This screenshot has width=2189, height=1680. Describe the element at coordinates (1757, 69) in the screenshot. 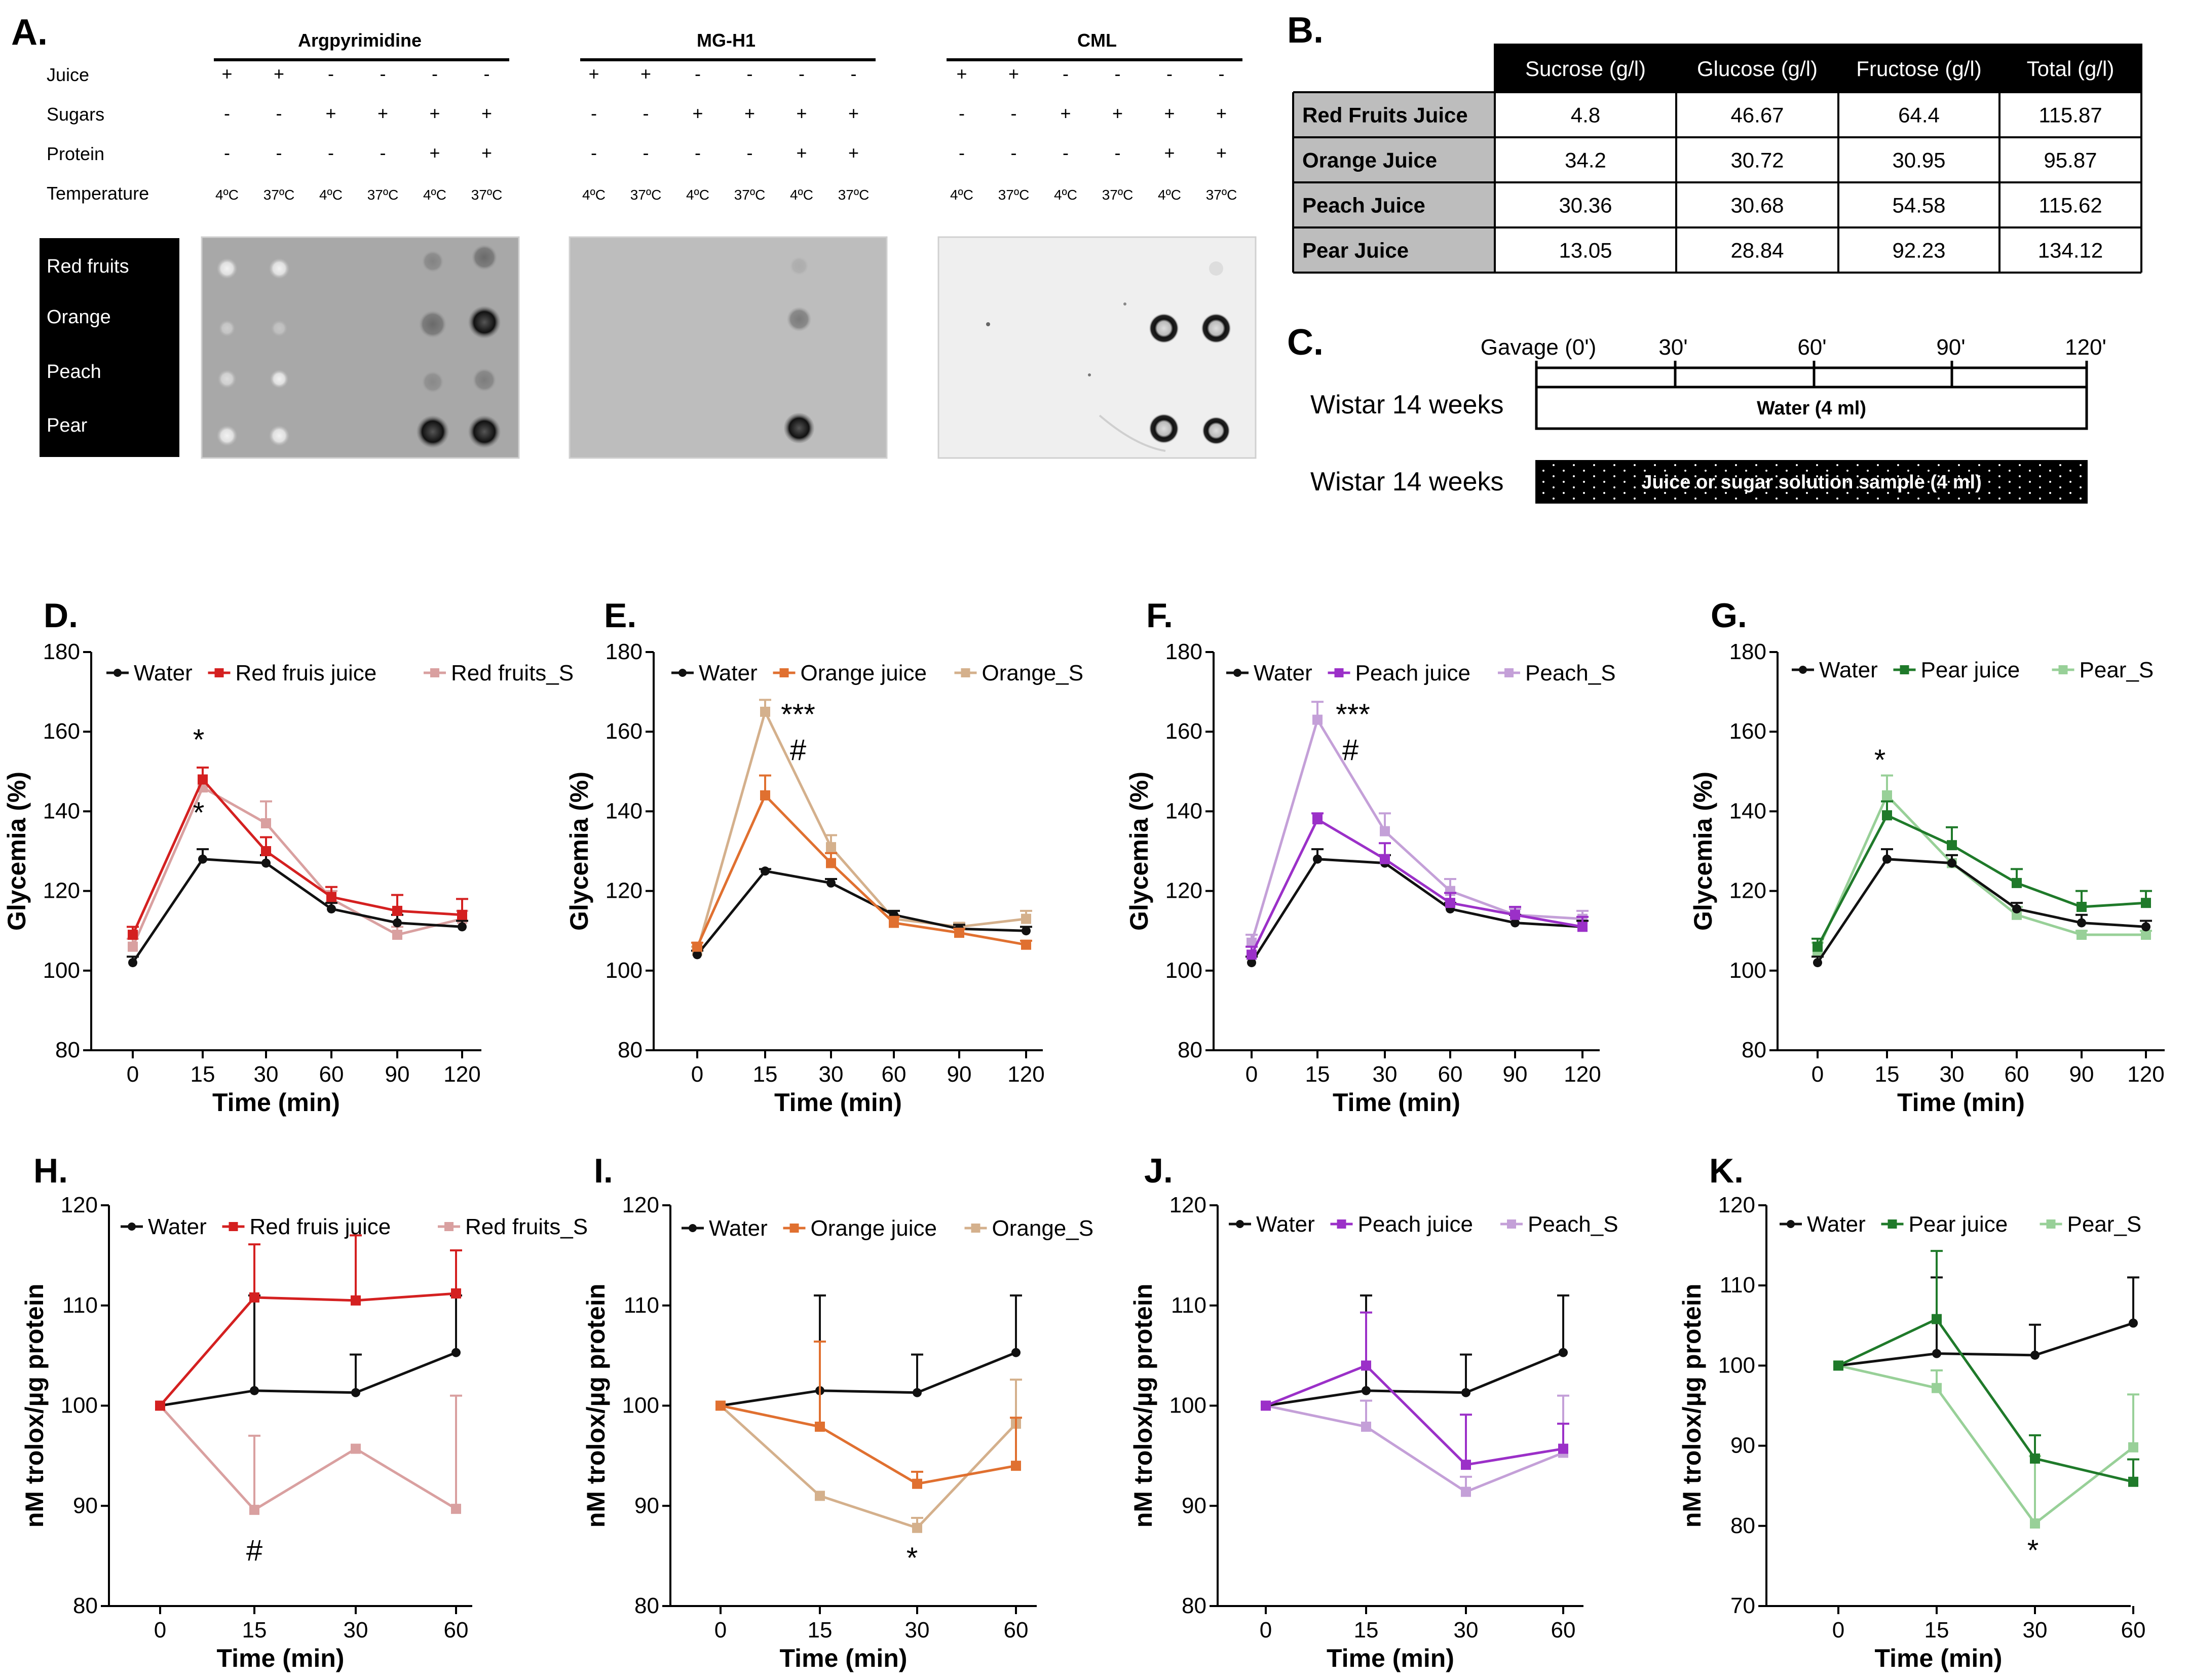

I see `table-header-cell: Glucose (g/l)` at that location.